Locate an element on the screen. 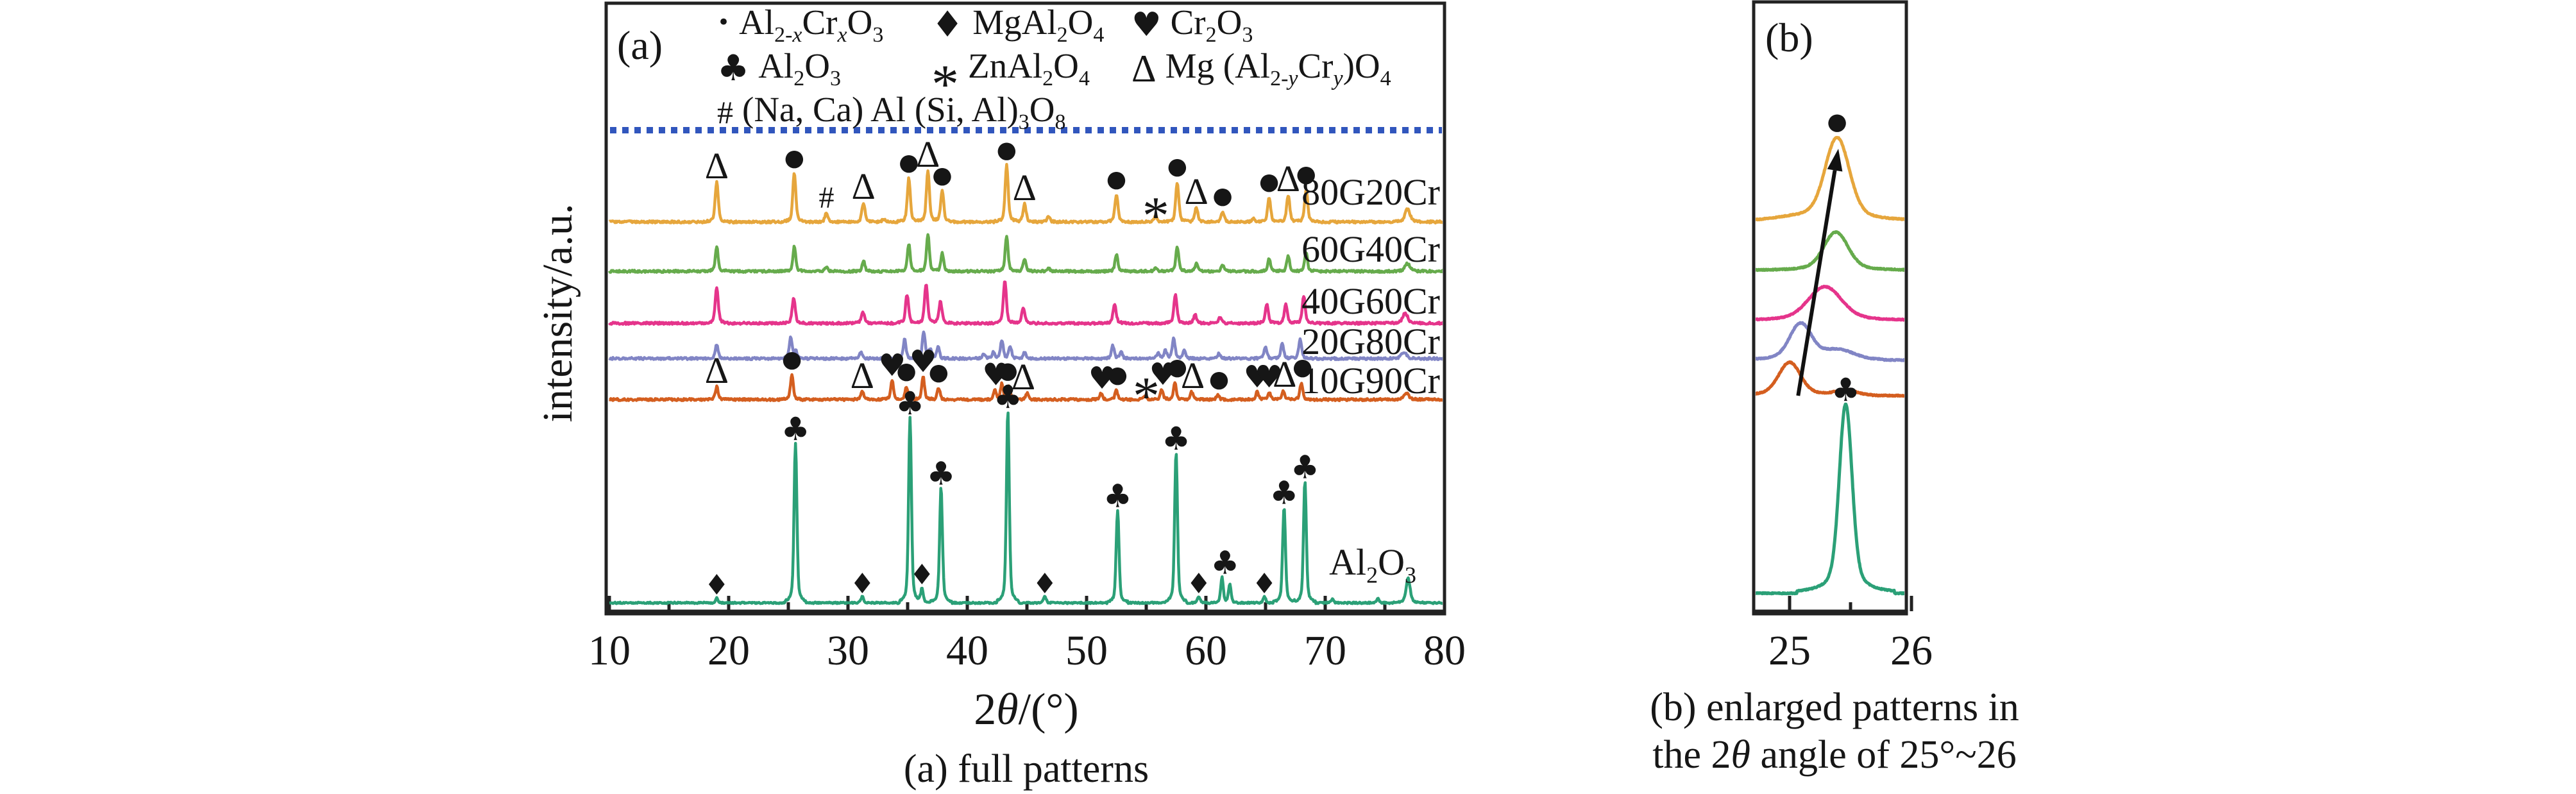 This screenshot has height=794, width=2576. legend-formula: ZnAl2O4 is located at coordinates (1029, 68).